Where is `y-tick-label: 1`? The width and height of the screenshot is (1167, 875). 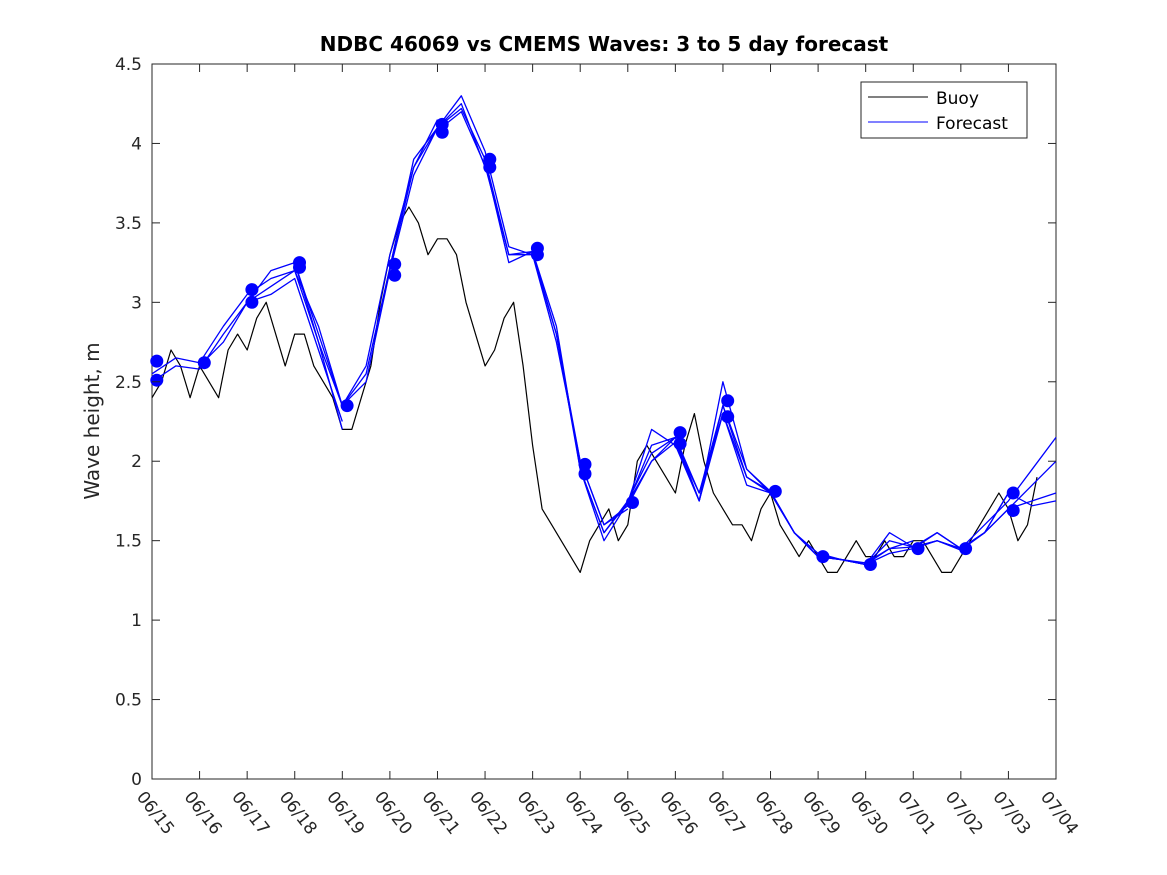
y-tick-label: 1 is located at coordinates (136, 621).